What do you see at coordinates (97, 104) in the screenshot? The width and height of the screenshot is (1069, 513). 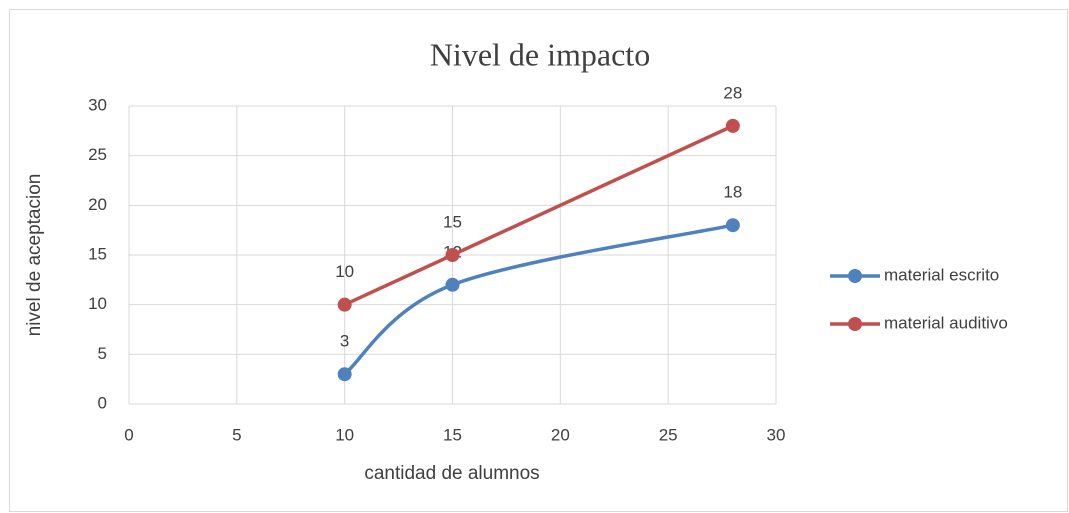 I see `y-tick-label: 30` at bounding box center [97, 104].